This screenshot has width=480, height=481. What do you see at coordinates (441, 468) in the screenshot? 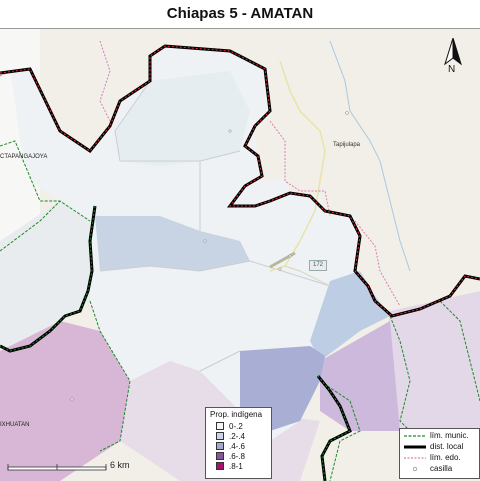
I see `legend-casilla-label: casilla` at bounding box center [441, 468].